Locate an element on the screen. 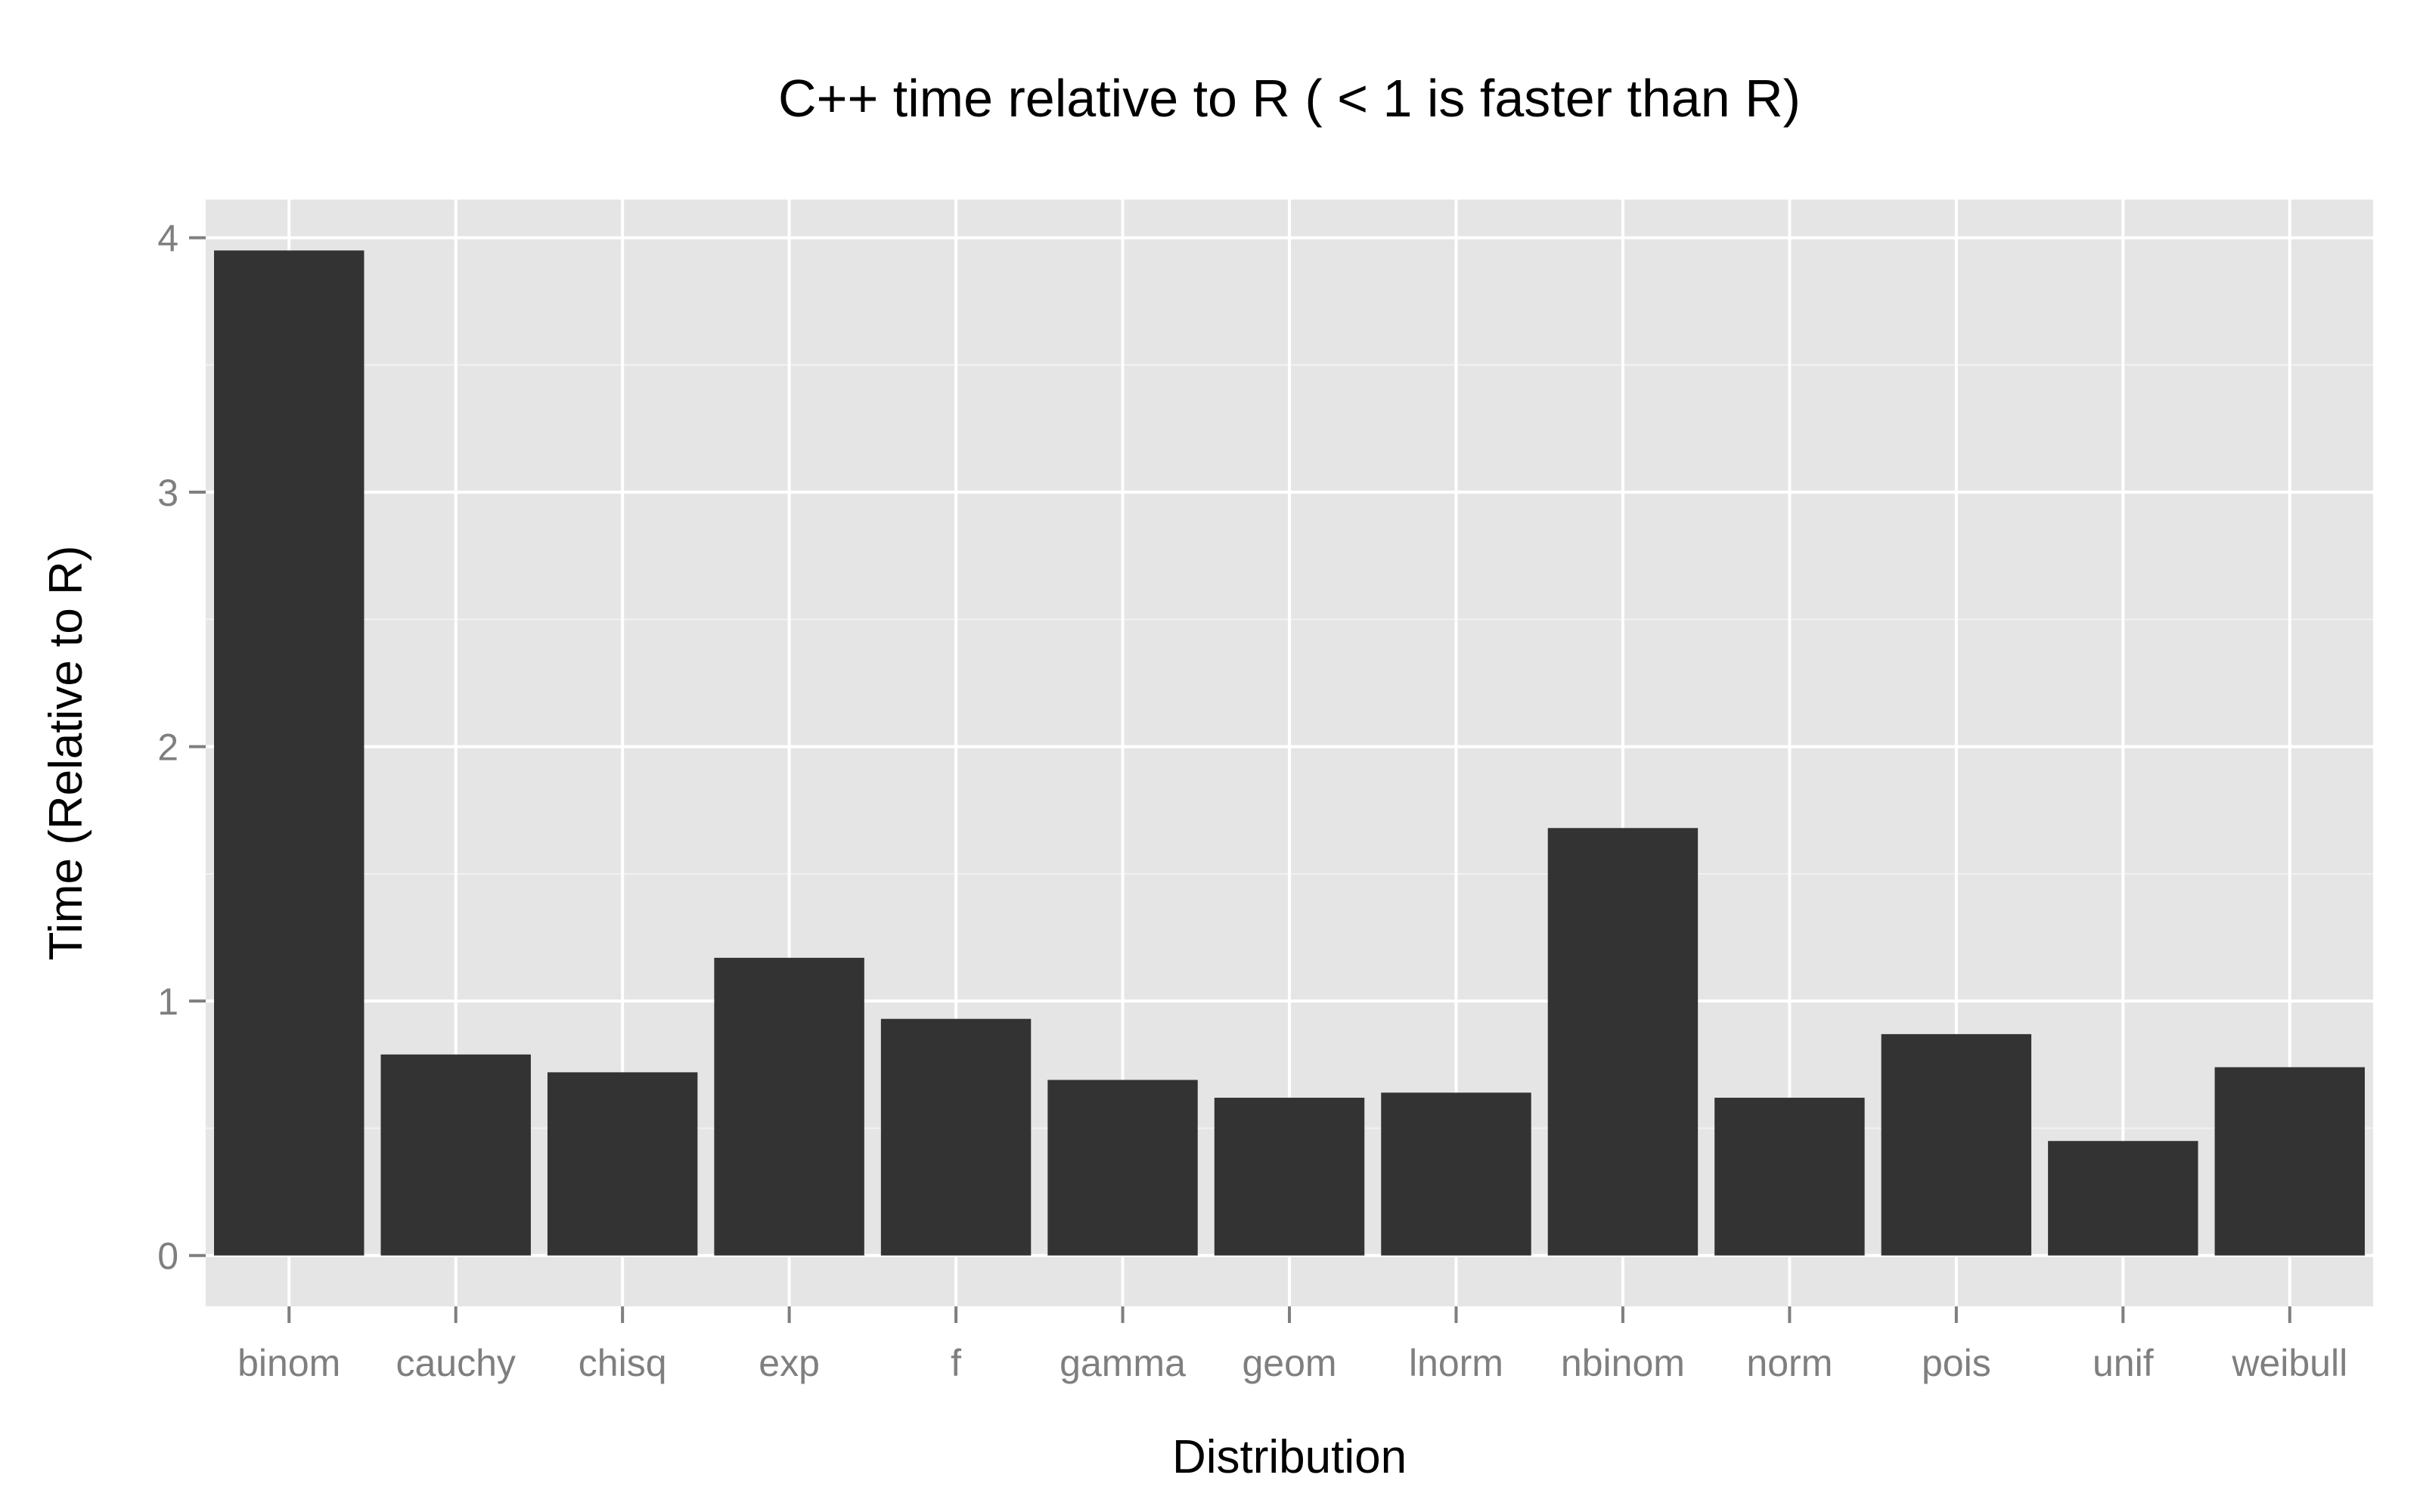  y-tick-label: 3 is located at coordinates (167, 493).